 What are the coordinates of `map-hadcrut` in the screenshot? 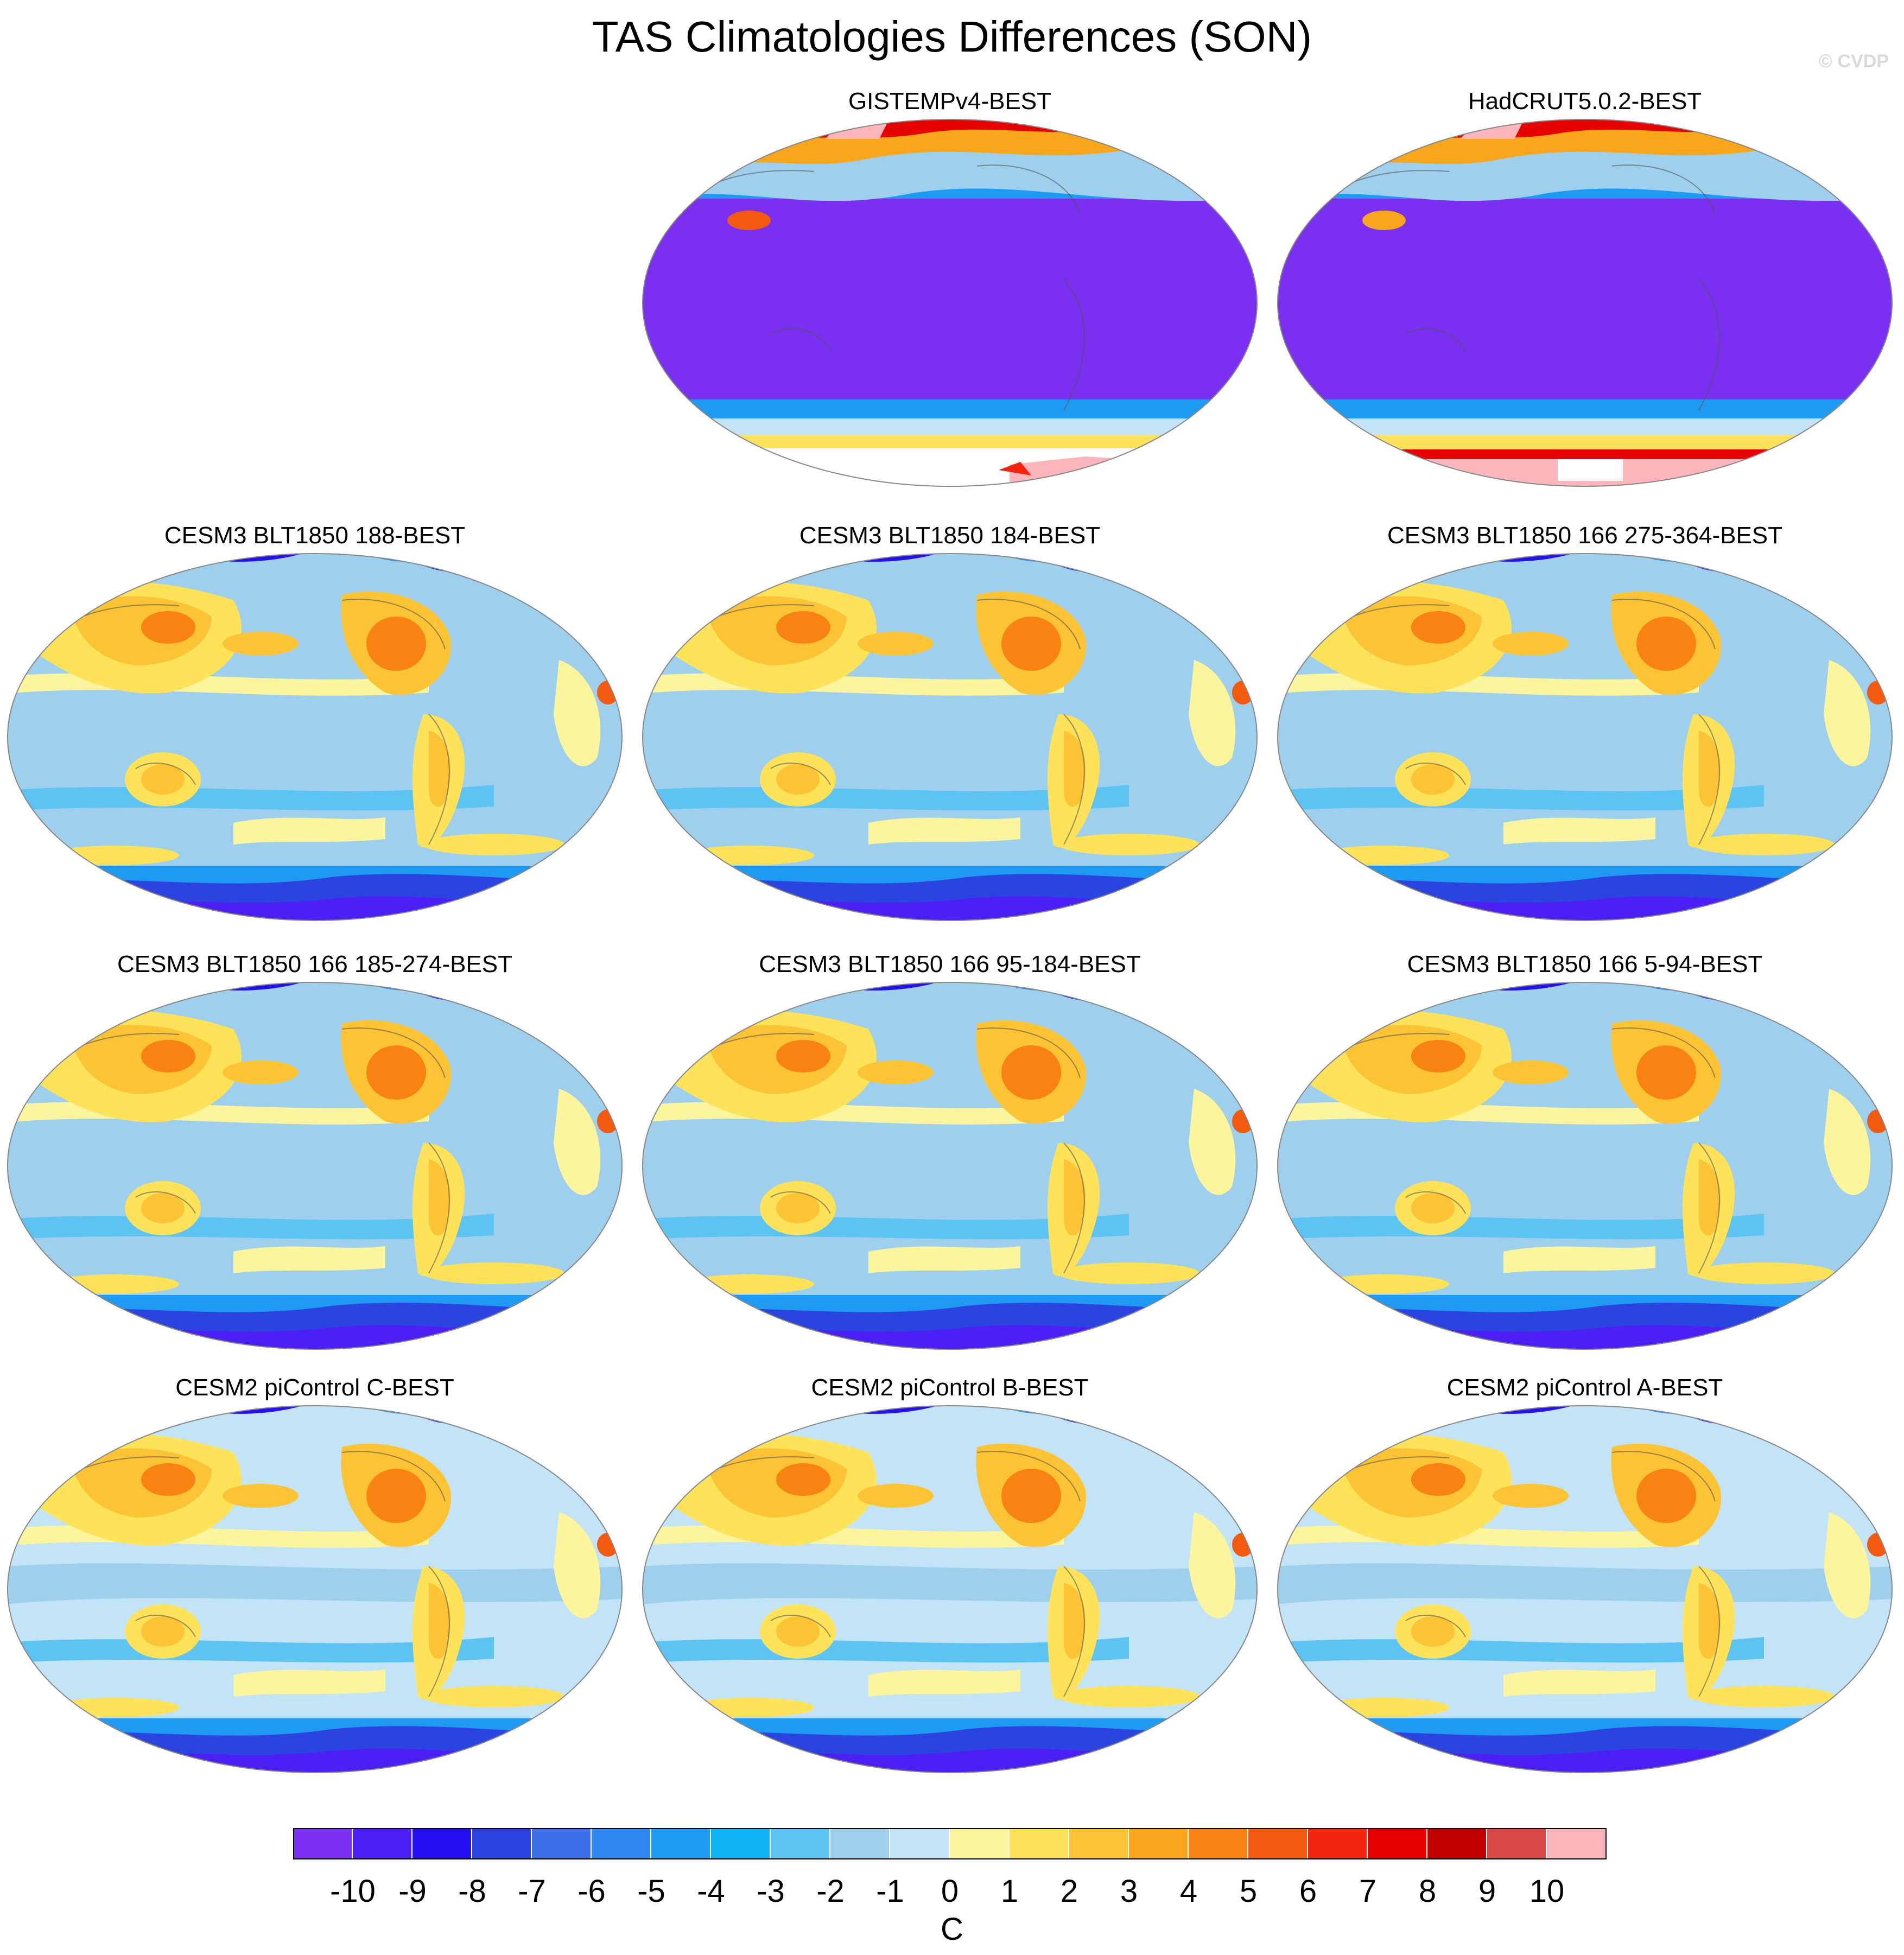 It's located at (1585, 303).